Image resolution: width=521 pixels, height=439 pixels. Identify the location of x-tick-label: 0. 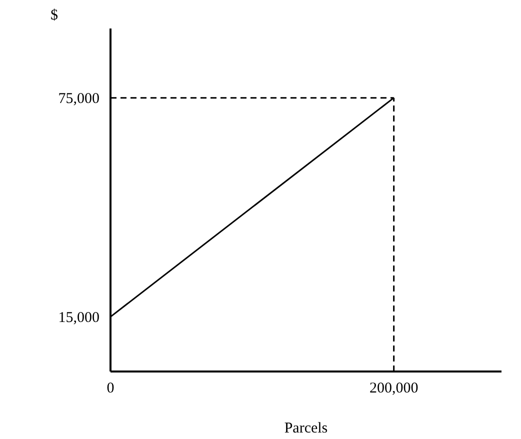
(110, 388).